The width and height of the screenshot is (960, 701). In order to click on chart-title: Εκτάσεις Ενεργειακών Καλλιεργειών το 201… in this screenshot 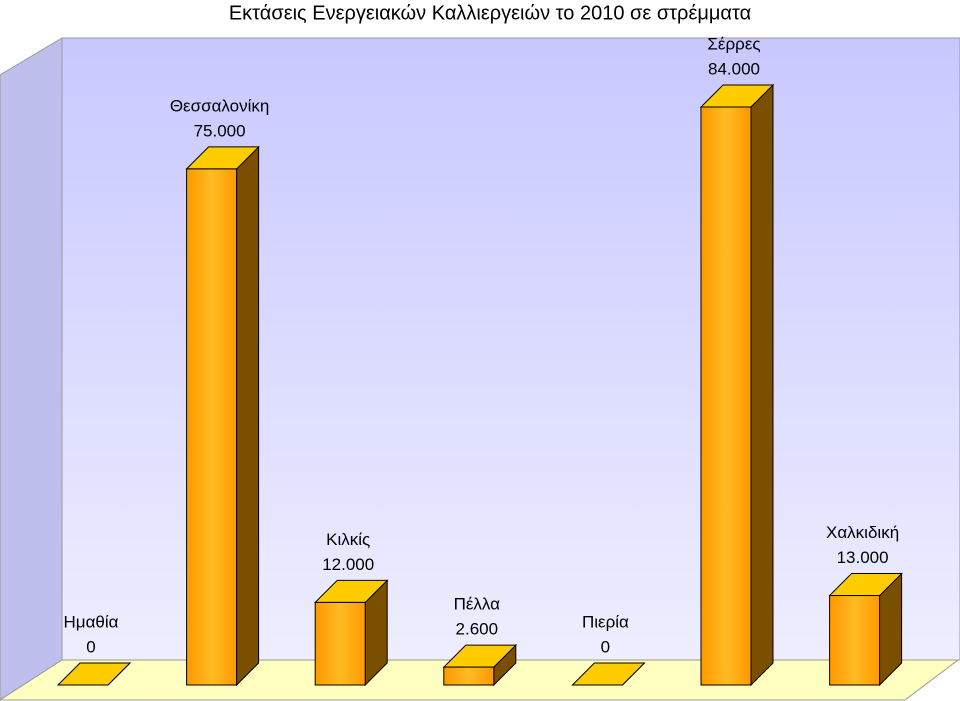, I will do `click(490, 13)`.